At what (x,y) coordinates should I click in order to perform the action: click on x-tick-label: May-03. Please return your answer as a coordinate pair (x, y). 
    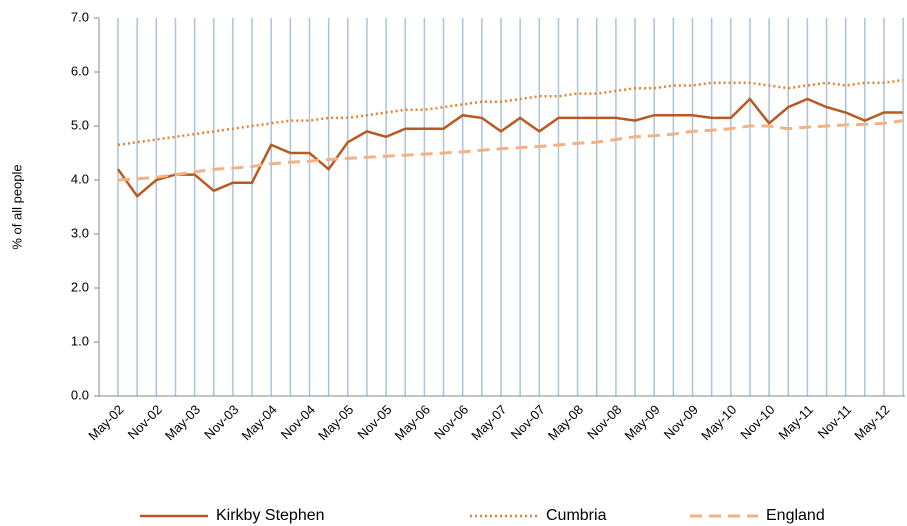
    Looking at the image, I should click on (182, 422).